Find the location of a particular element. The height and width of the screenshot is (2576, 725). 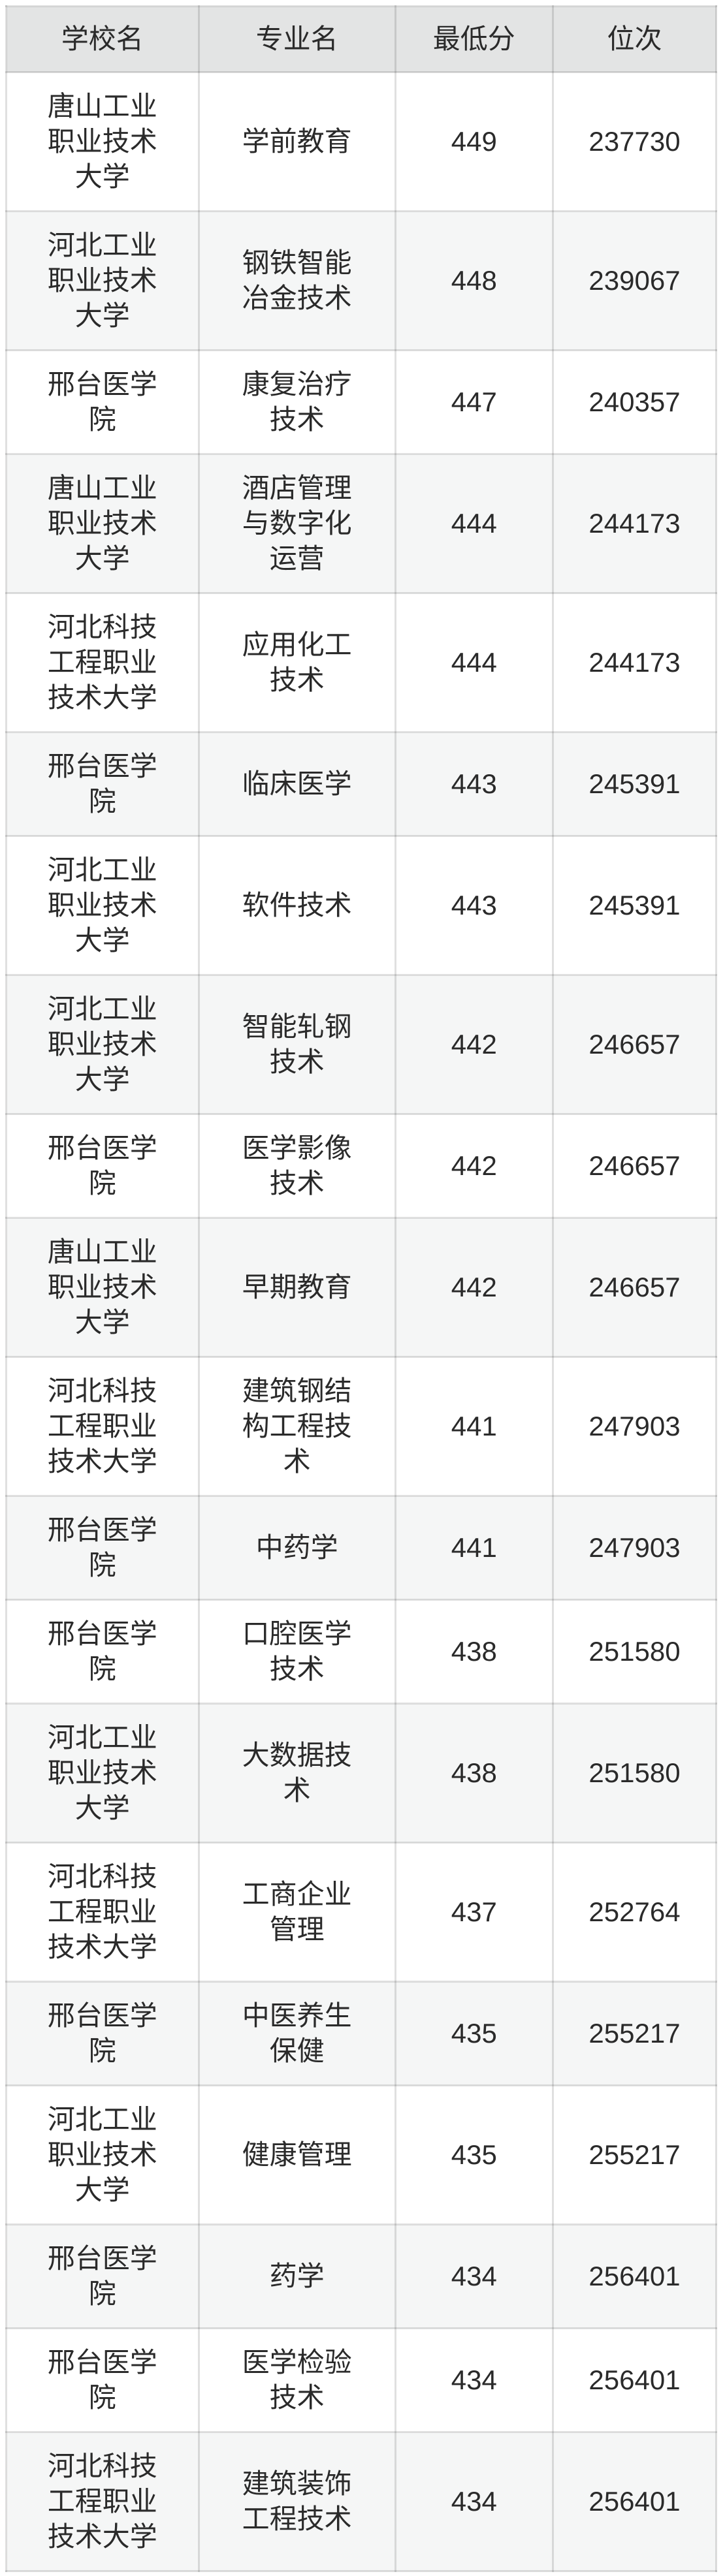

table-row: 唐山工业职业技术大学 学前教育 449 237730 is located at coordinates (361, 141).